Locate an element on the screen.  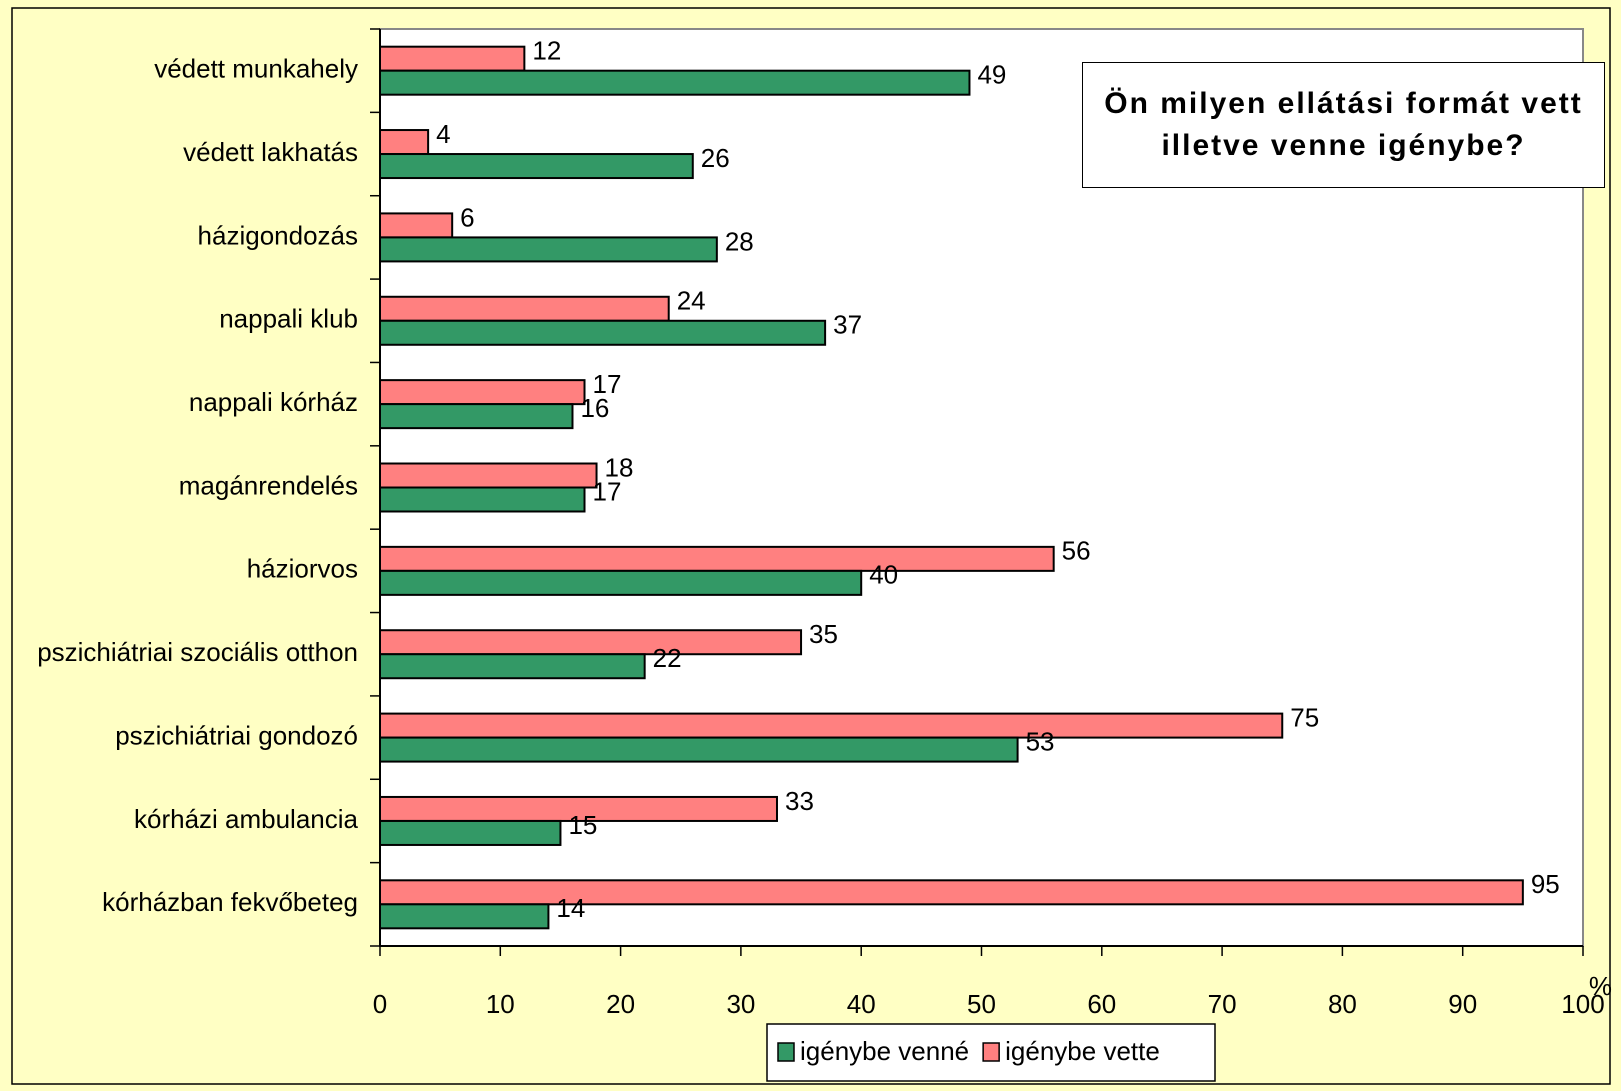
value-label: 95 is located at coordinates (1545, 884).